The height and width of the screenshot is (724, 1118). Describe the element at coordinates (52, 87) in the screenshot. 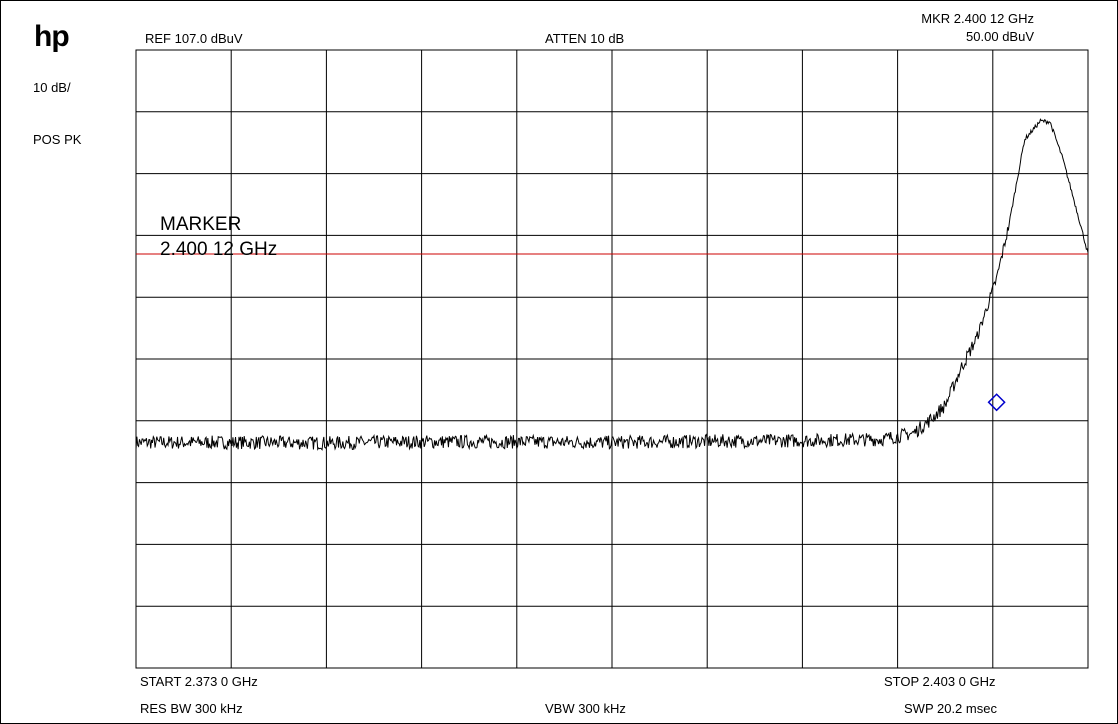

I see `scale-per-division-label: 10 dB/` at that location.